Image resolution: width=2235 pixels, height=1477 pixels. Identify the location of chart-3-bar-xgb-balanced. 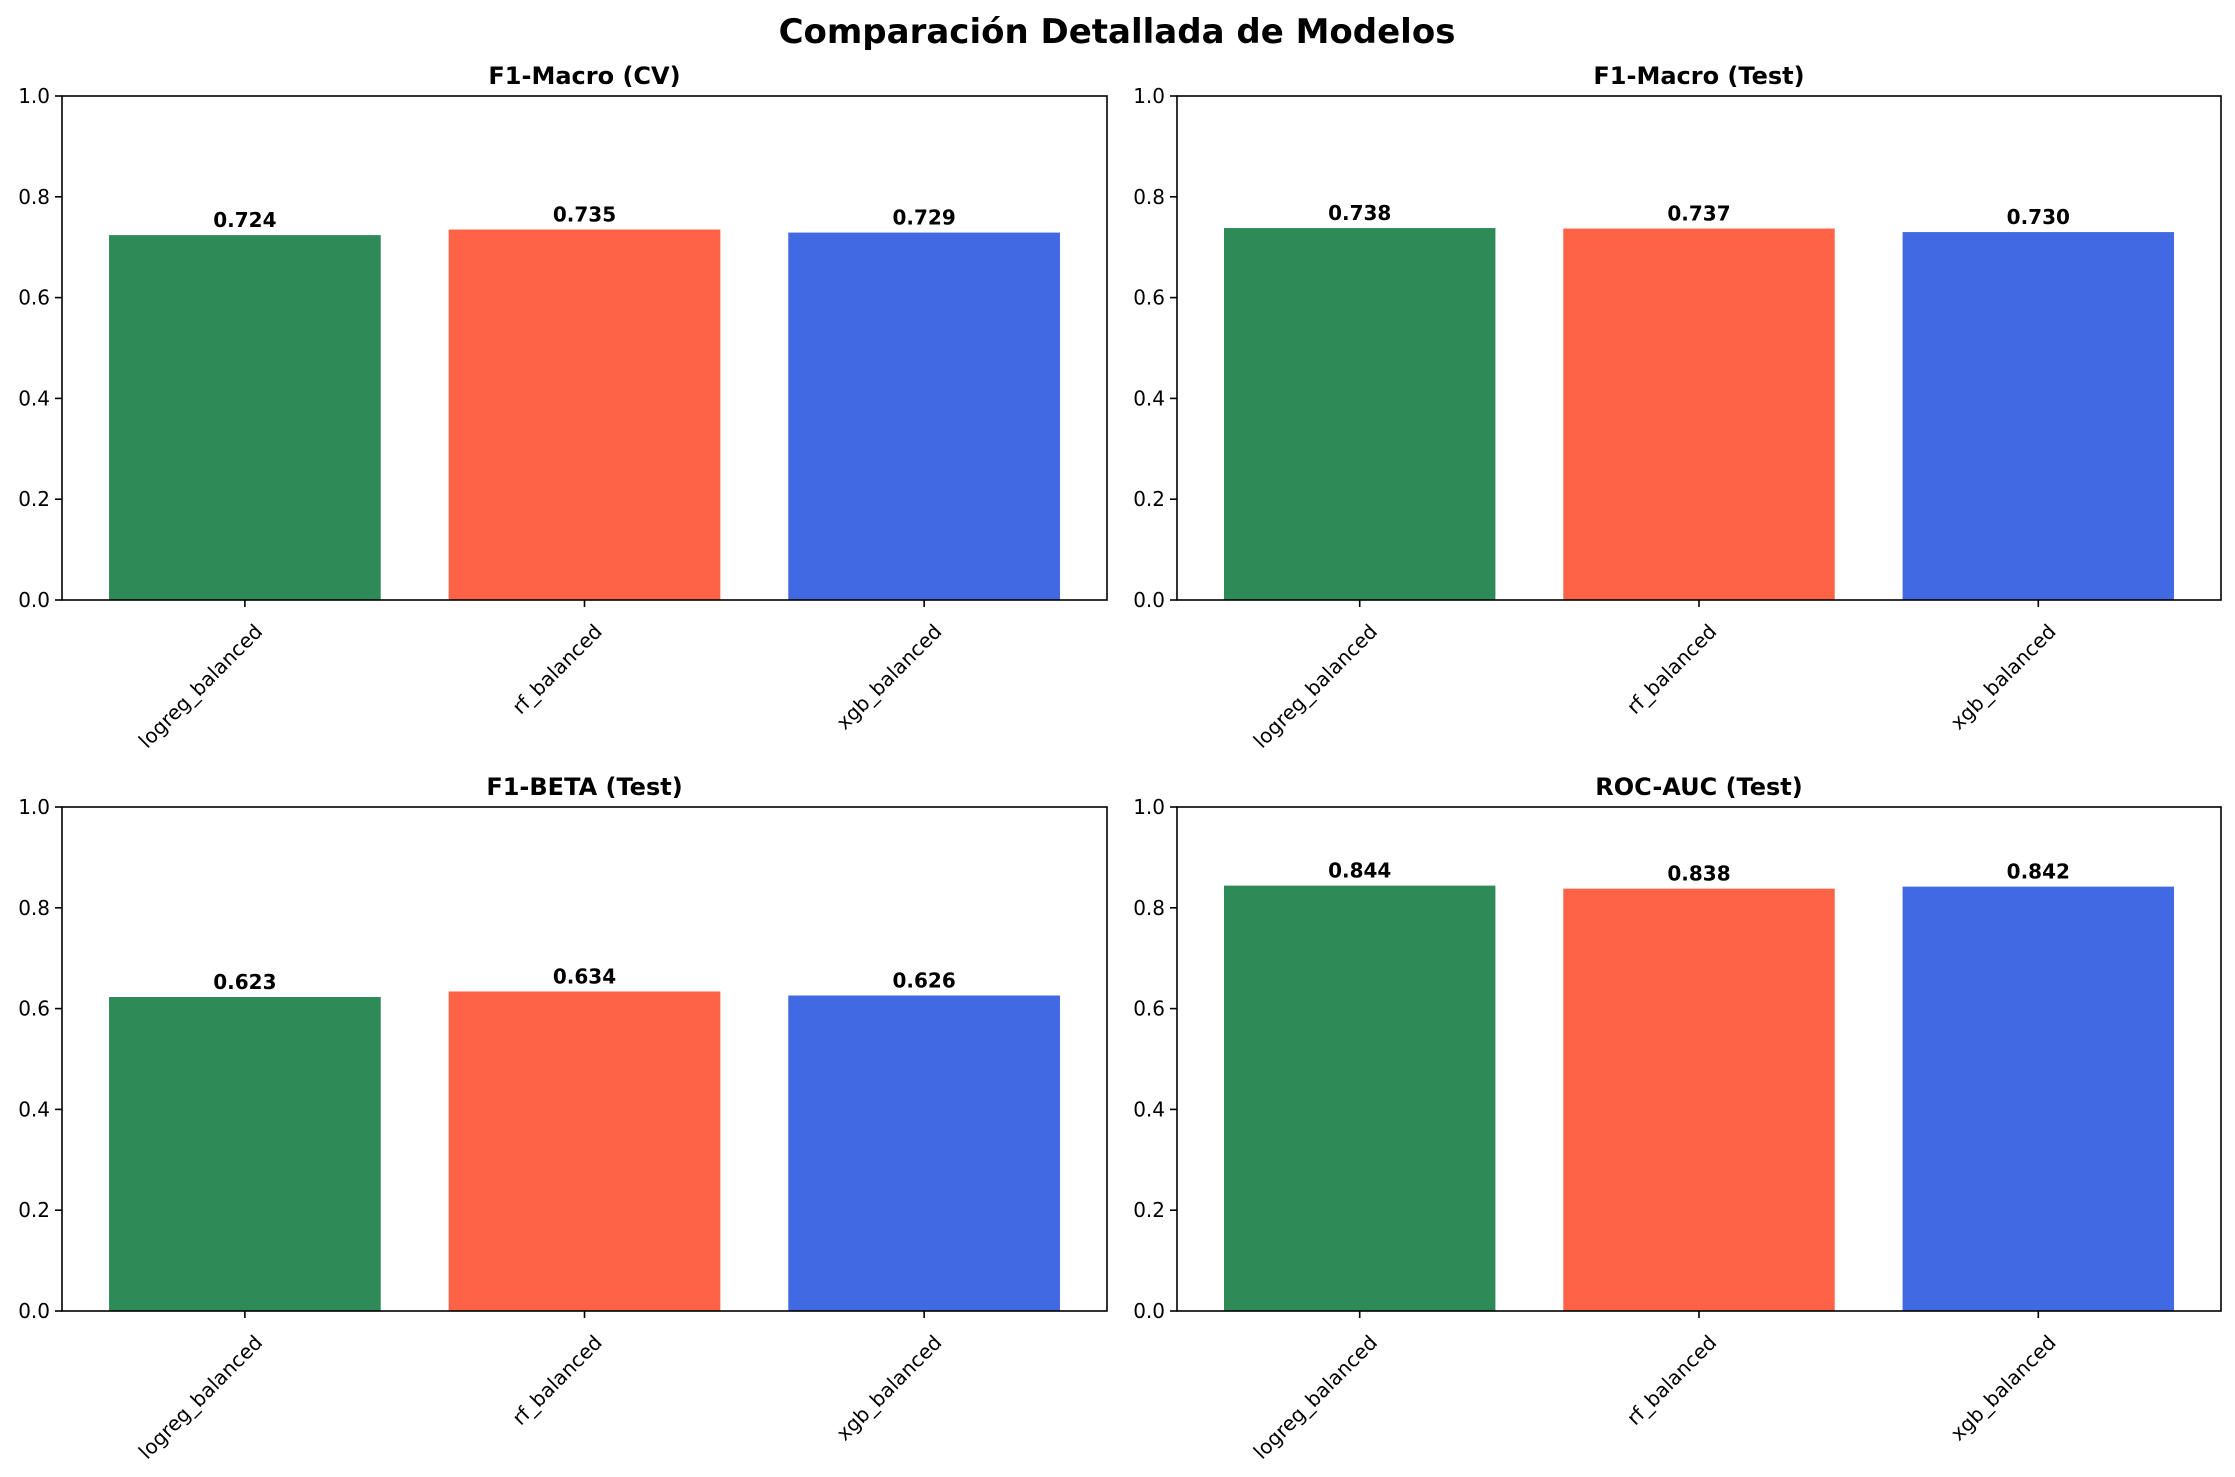
(924, 1153).